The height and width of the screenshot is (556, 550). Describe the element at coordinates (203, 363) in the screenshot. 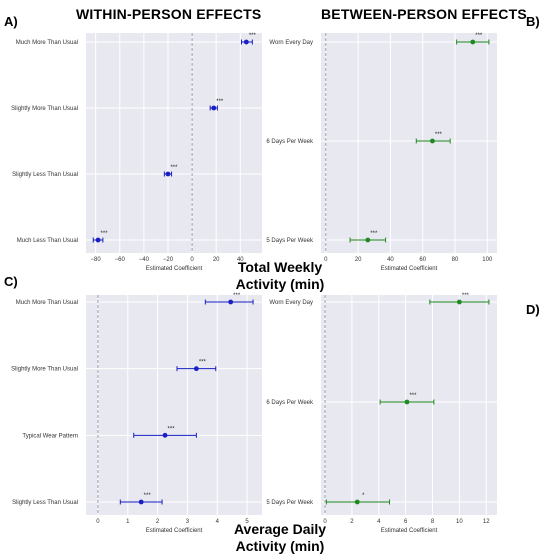

I see `significance-label-c-1: ***` at that location.